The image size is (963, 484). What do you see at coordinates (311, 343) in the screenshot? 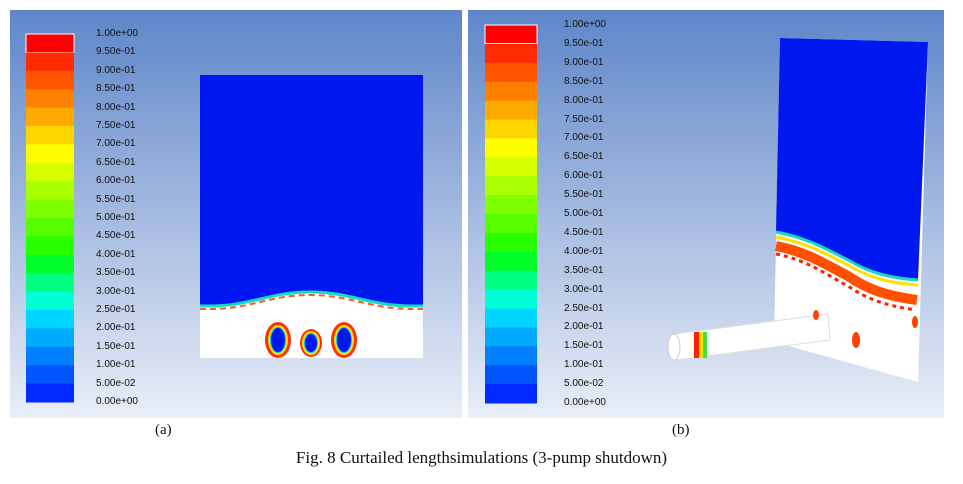
I see `pump-inlet-center` at bounding box center [311, 343].